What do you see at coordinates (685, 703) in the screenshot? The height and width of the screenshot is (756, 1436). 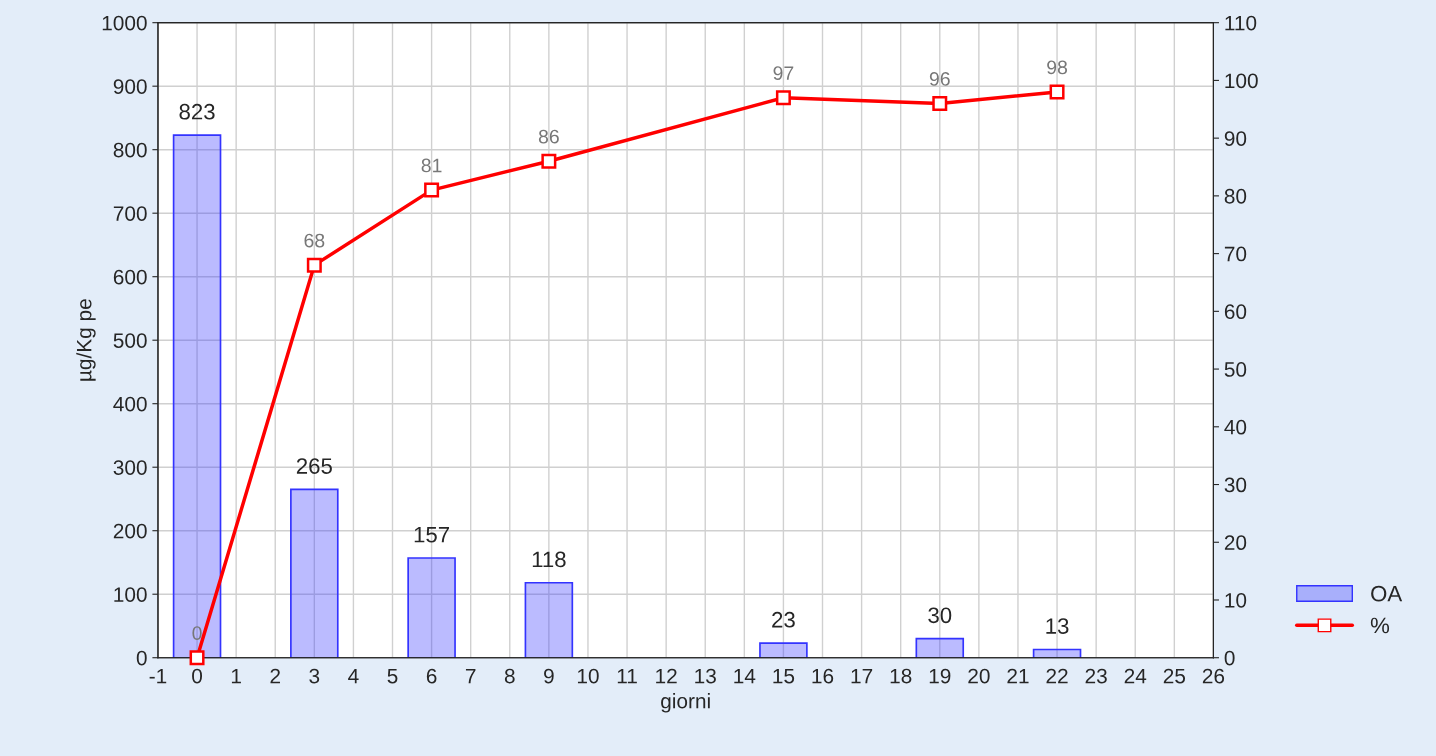 I see `x-axis-title: giorni` at bounding box center [685, 703].